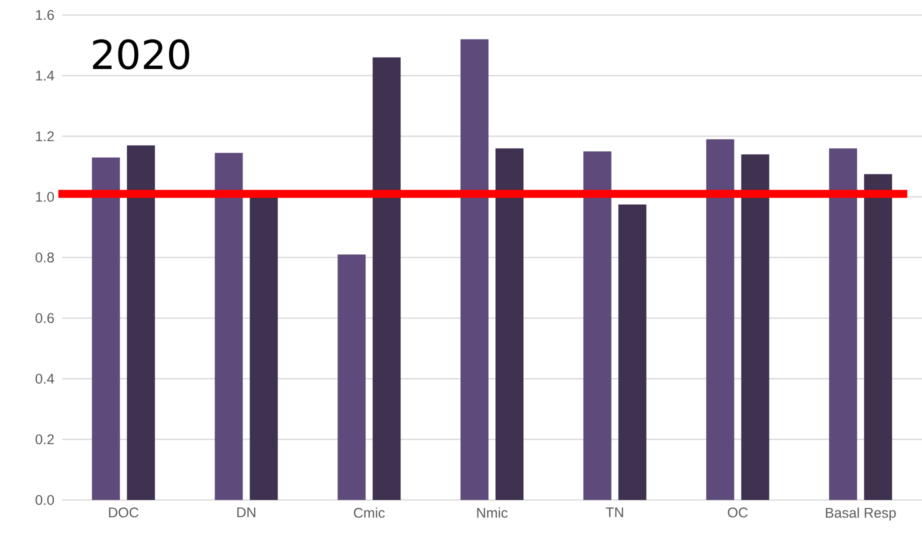 Image resolution: width=922 pixels, height=541 pixels. What do you see at coordinates (45, 379) in the screenshot?
I see `y-tick-label: 0.4` at bounding box center [45, 379].